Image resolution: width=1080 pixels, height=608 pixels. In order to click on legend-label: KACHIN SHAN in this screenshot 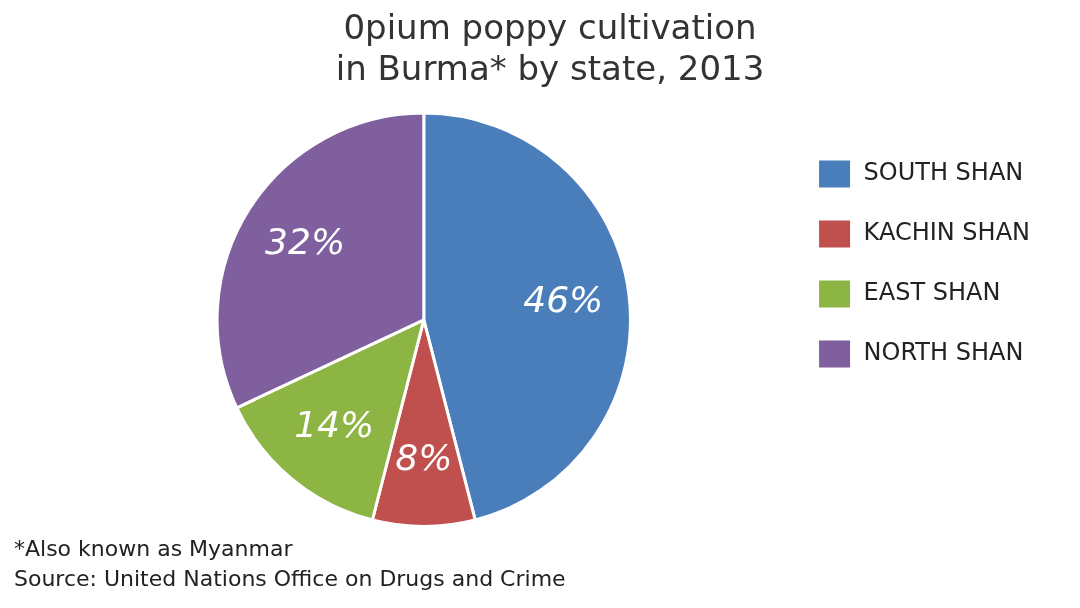, I will do `click(947, 232)`.